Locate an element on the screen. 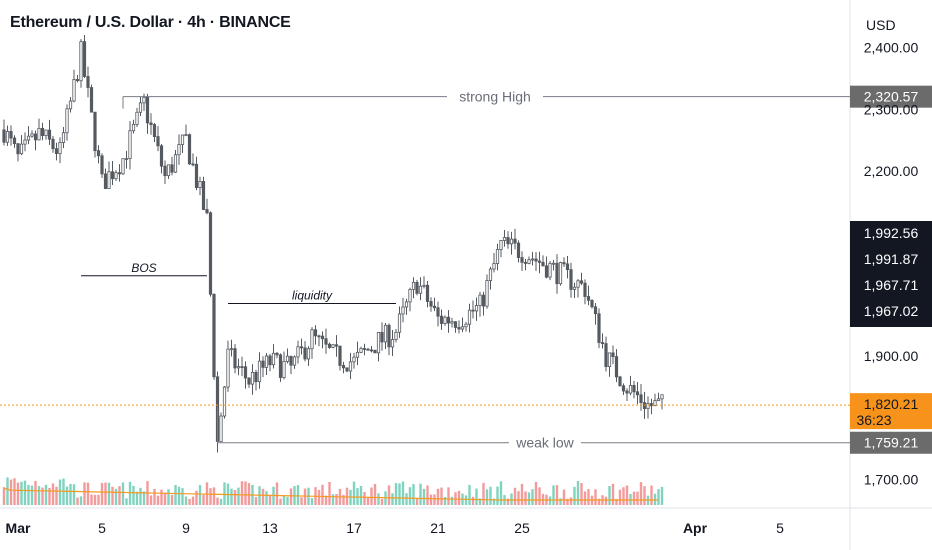 The height and width of the screenshot is (550, 932). price-badge-label: 2,320.57 is located at coordinates (891, 97).